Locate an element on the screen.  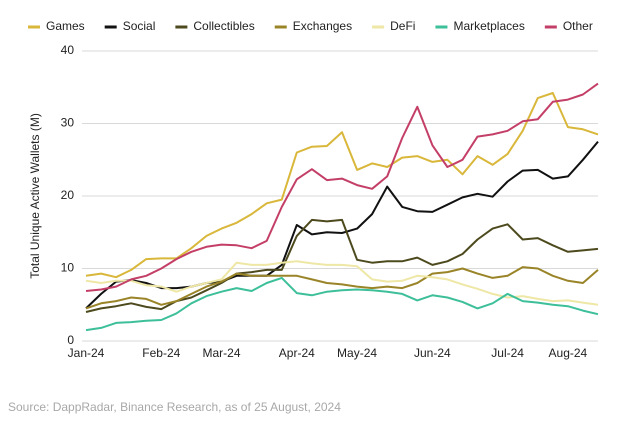
legend-label: DeFi is located at coordinates (402, 26).